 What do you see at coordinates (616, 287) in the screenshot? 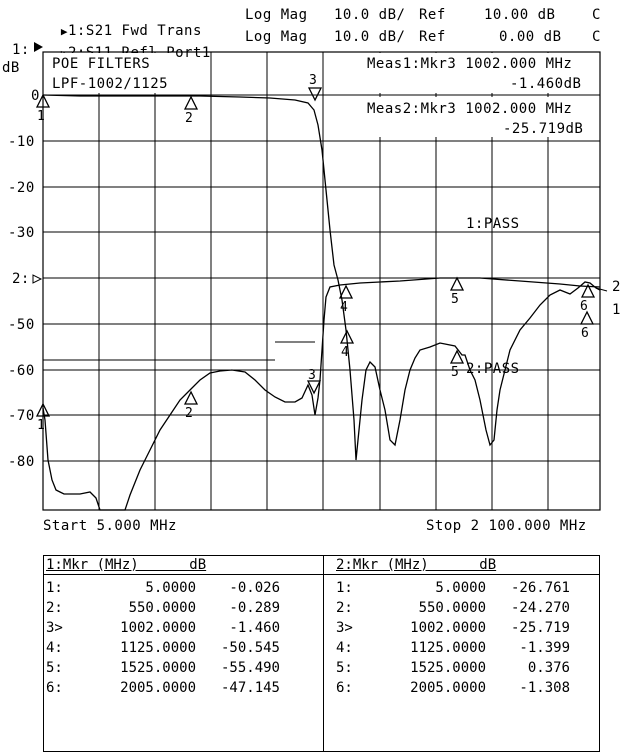
I see `trace2-end-label: 2` at bounding box center [616, 287].